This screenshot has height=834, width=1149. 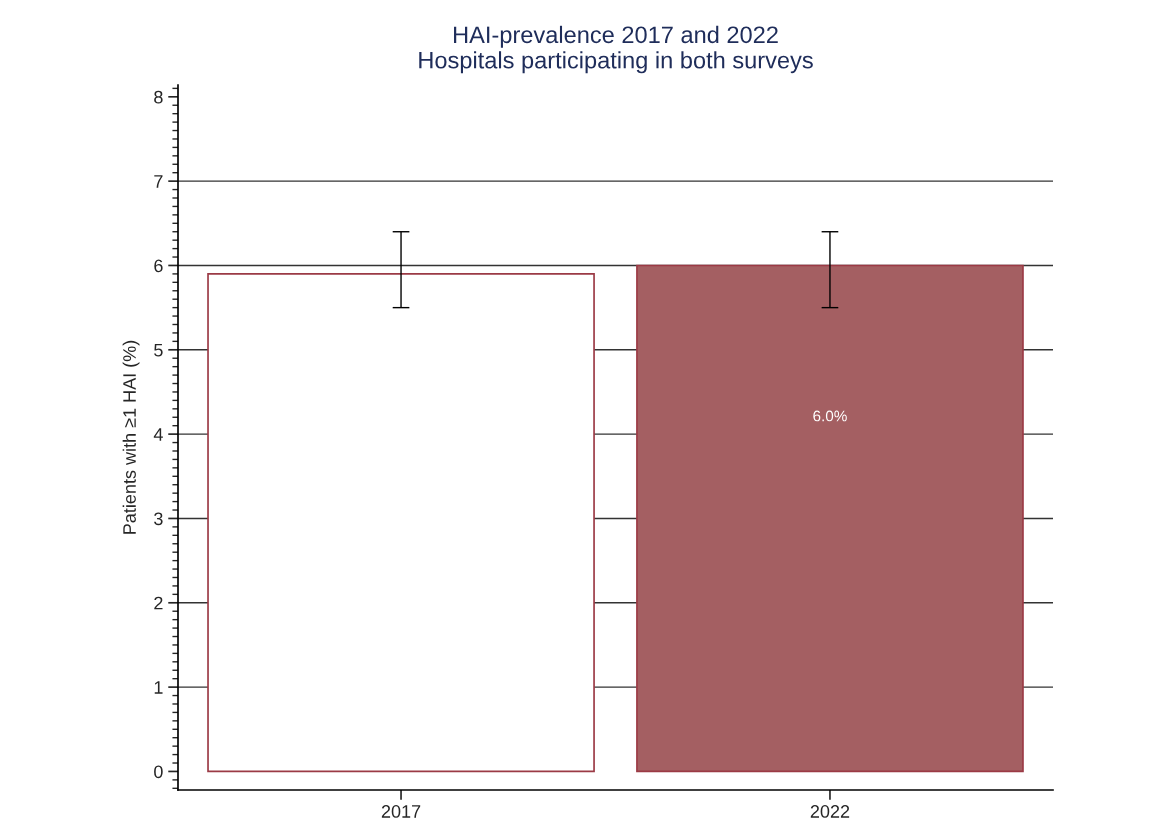 What do you see at coordinates (616, 49) in the screenshot?
I see `chart-title: HAI-prevalence 2017 and 2022 Hospitals participating in both surveys` at bounding box center [616, 49].